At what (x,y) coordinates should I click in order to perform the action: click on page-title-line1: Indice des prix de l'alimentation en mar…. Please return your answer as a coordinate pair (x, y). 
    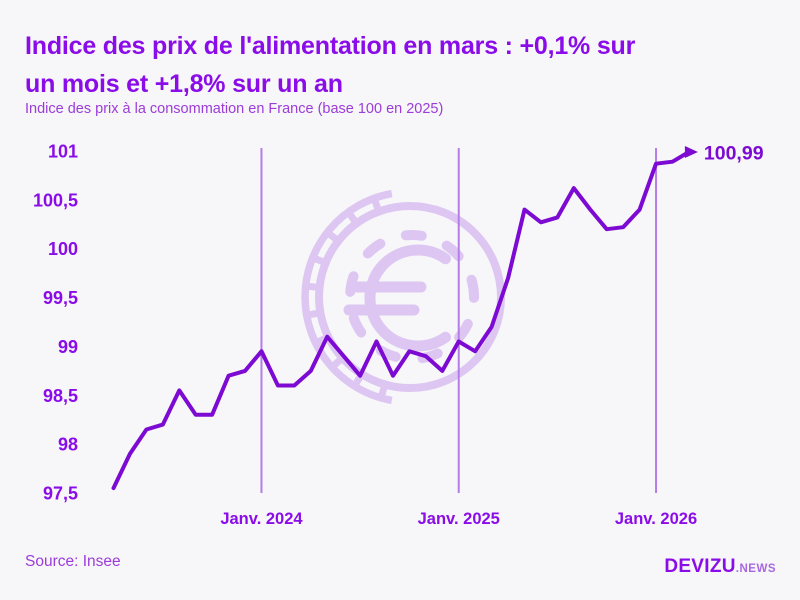
    Looking at the image, I should click on (330, 46).